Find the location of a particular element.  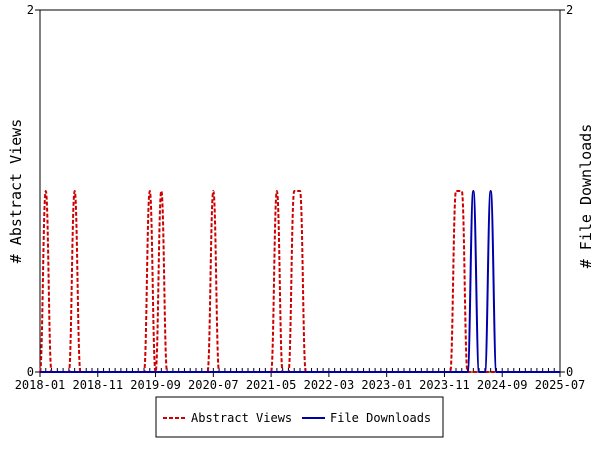

x-tick-label: 2020-07 is located at coordinates (213, 385).